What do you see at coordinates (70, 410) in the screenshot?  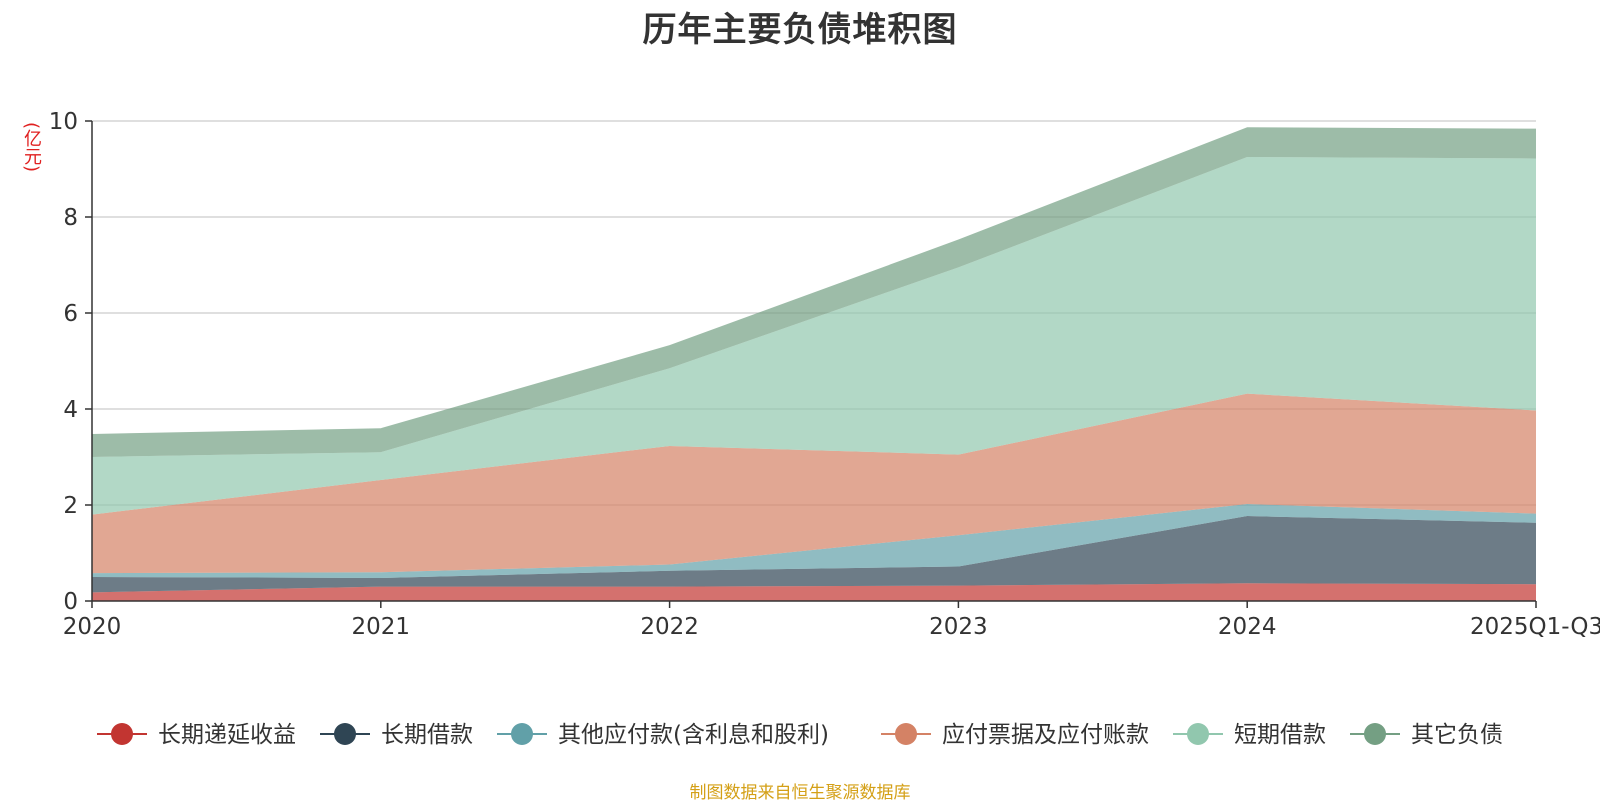 I see `y-tick-label-2: 4` at bounding box center [70, 410].